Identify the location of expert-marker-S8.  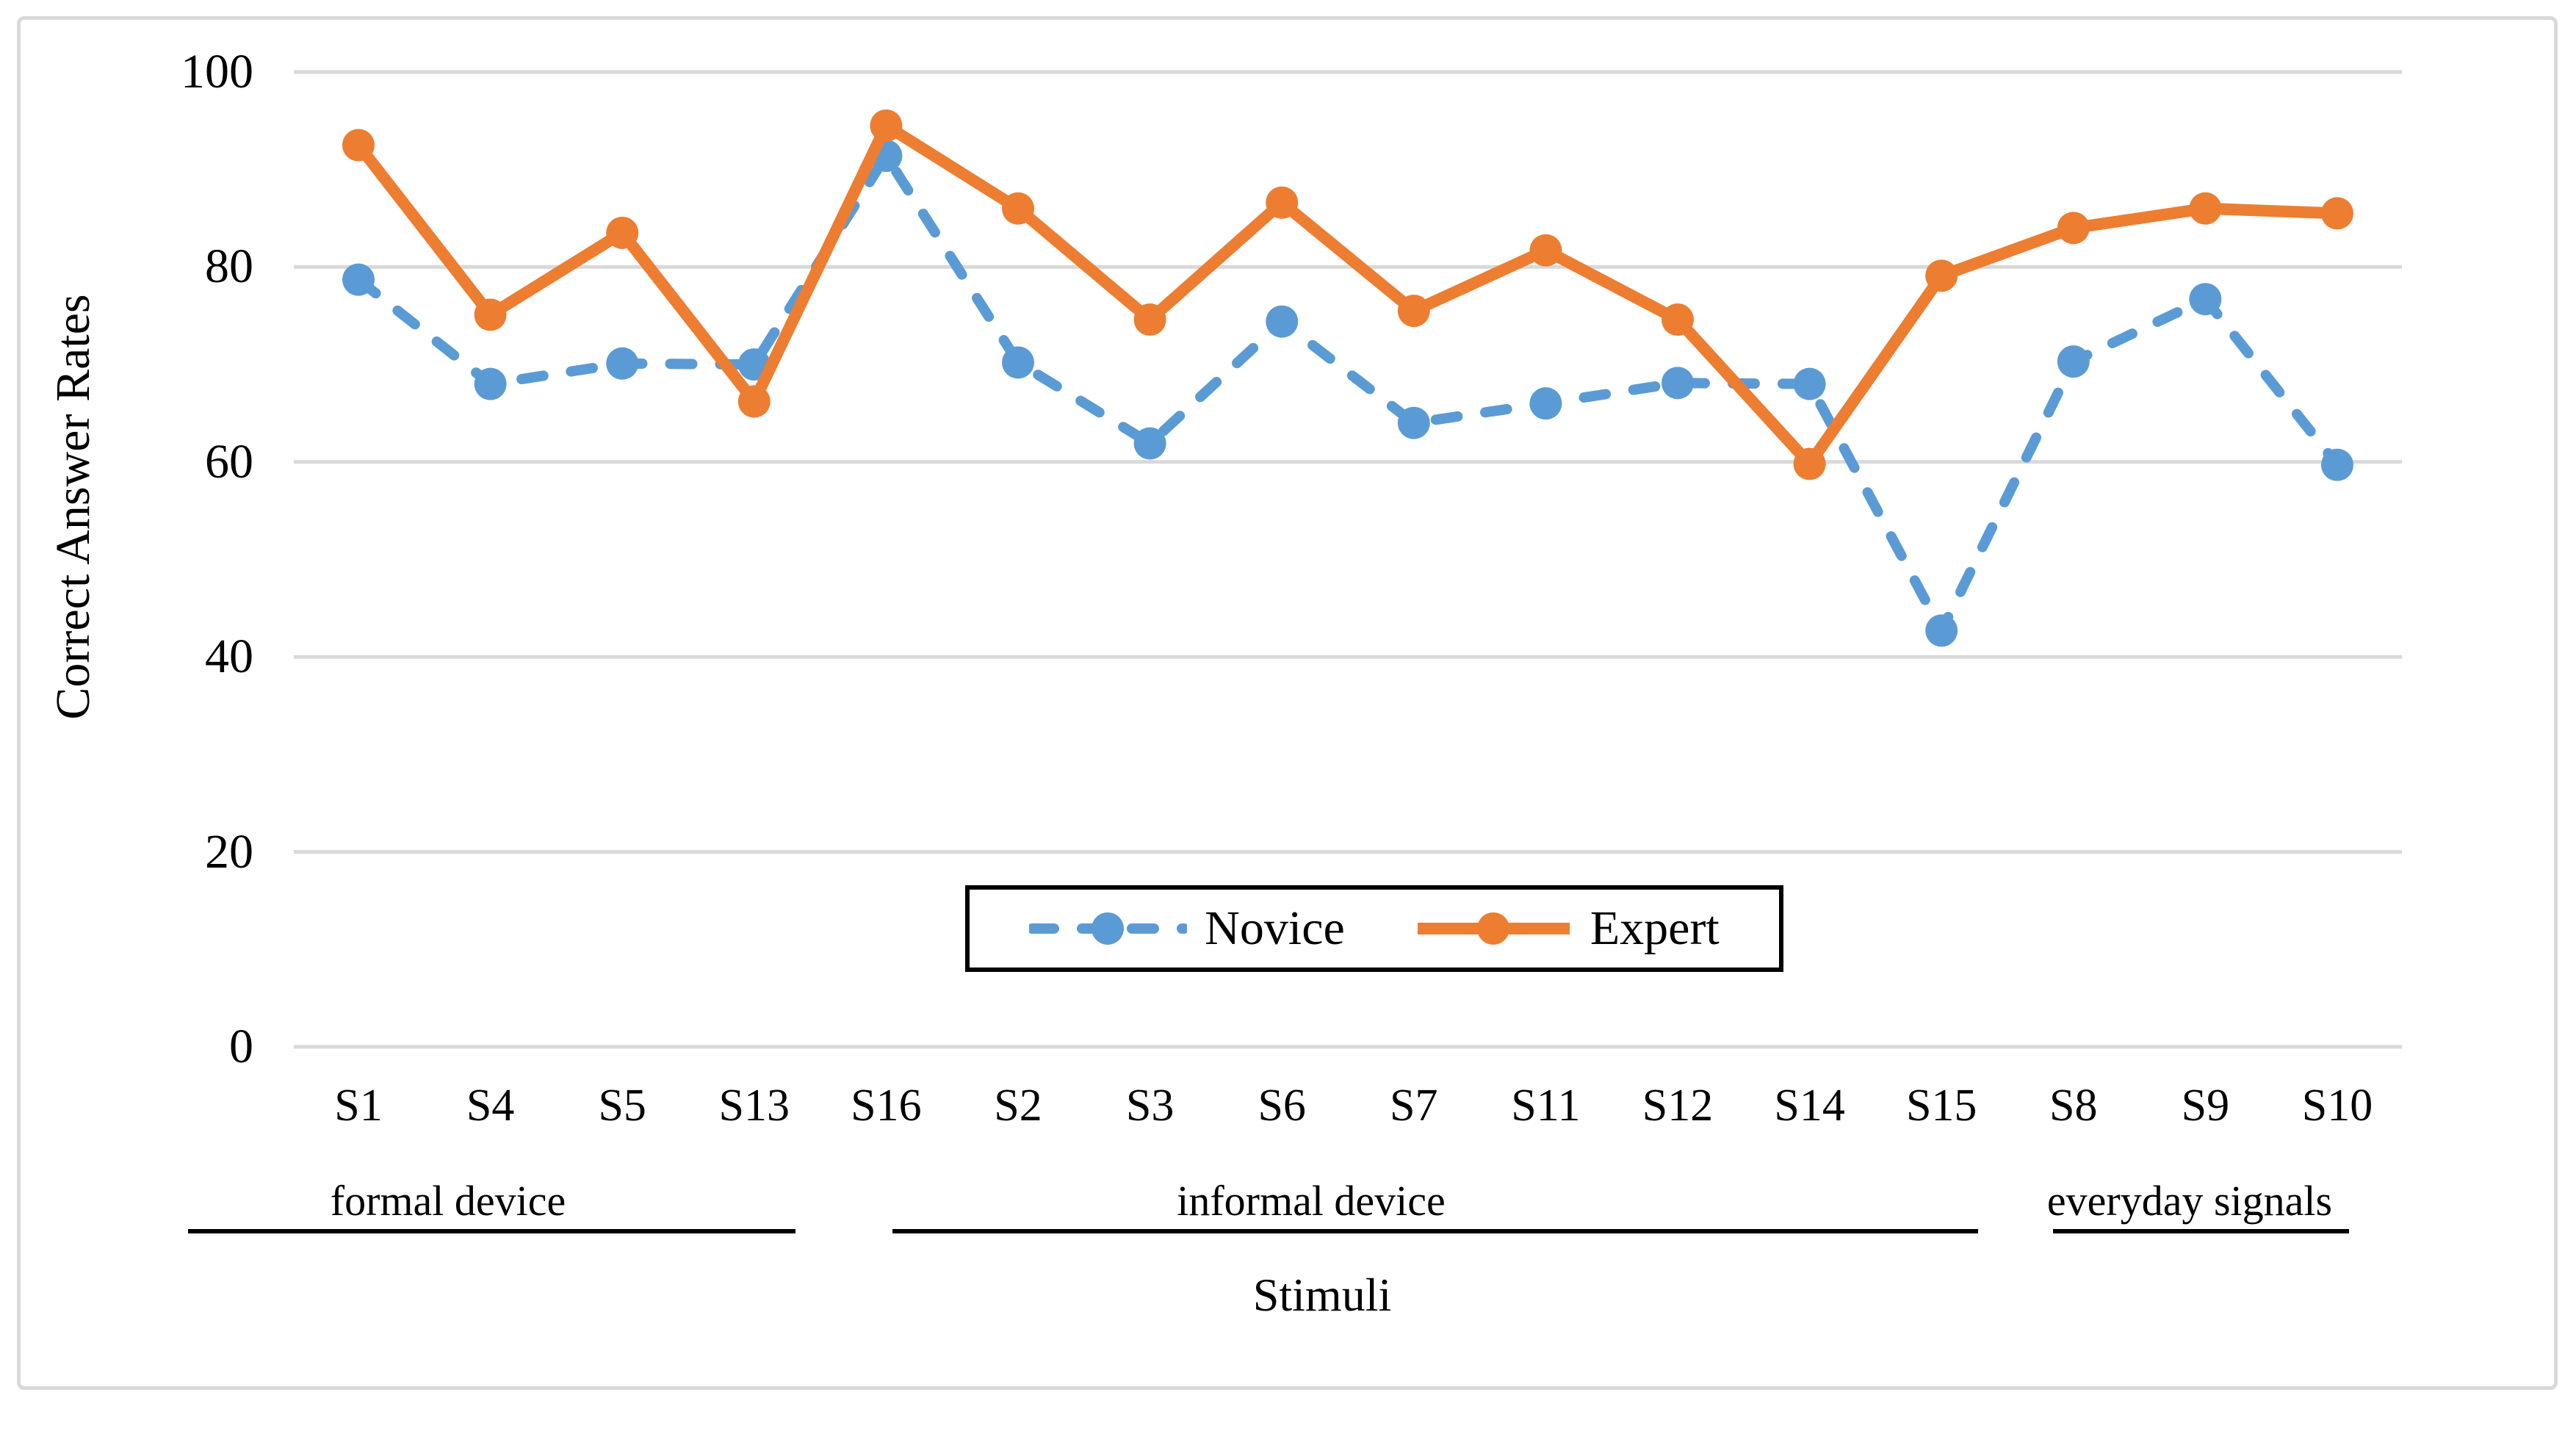
(2073, 228).